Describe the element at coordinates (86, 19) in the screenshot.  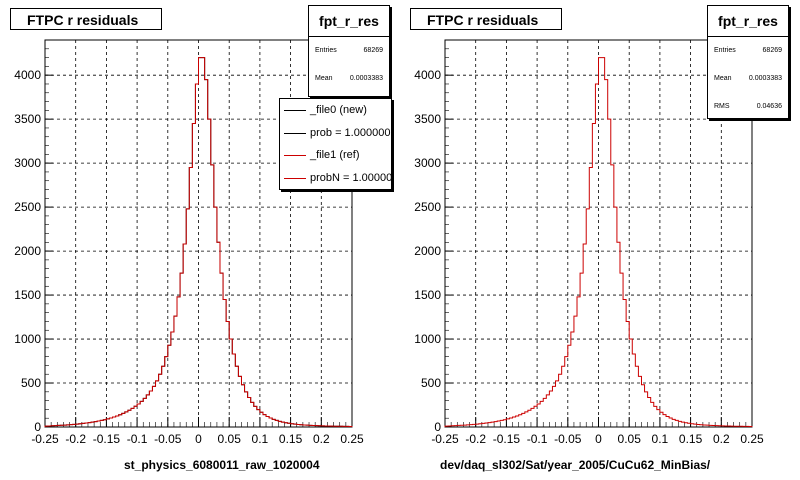
I see `plot-title-left: FTPC r residuals` at that location.